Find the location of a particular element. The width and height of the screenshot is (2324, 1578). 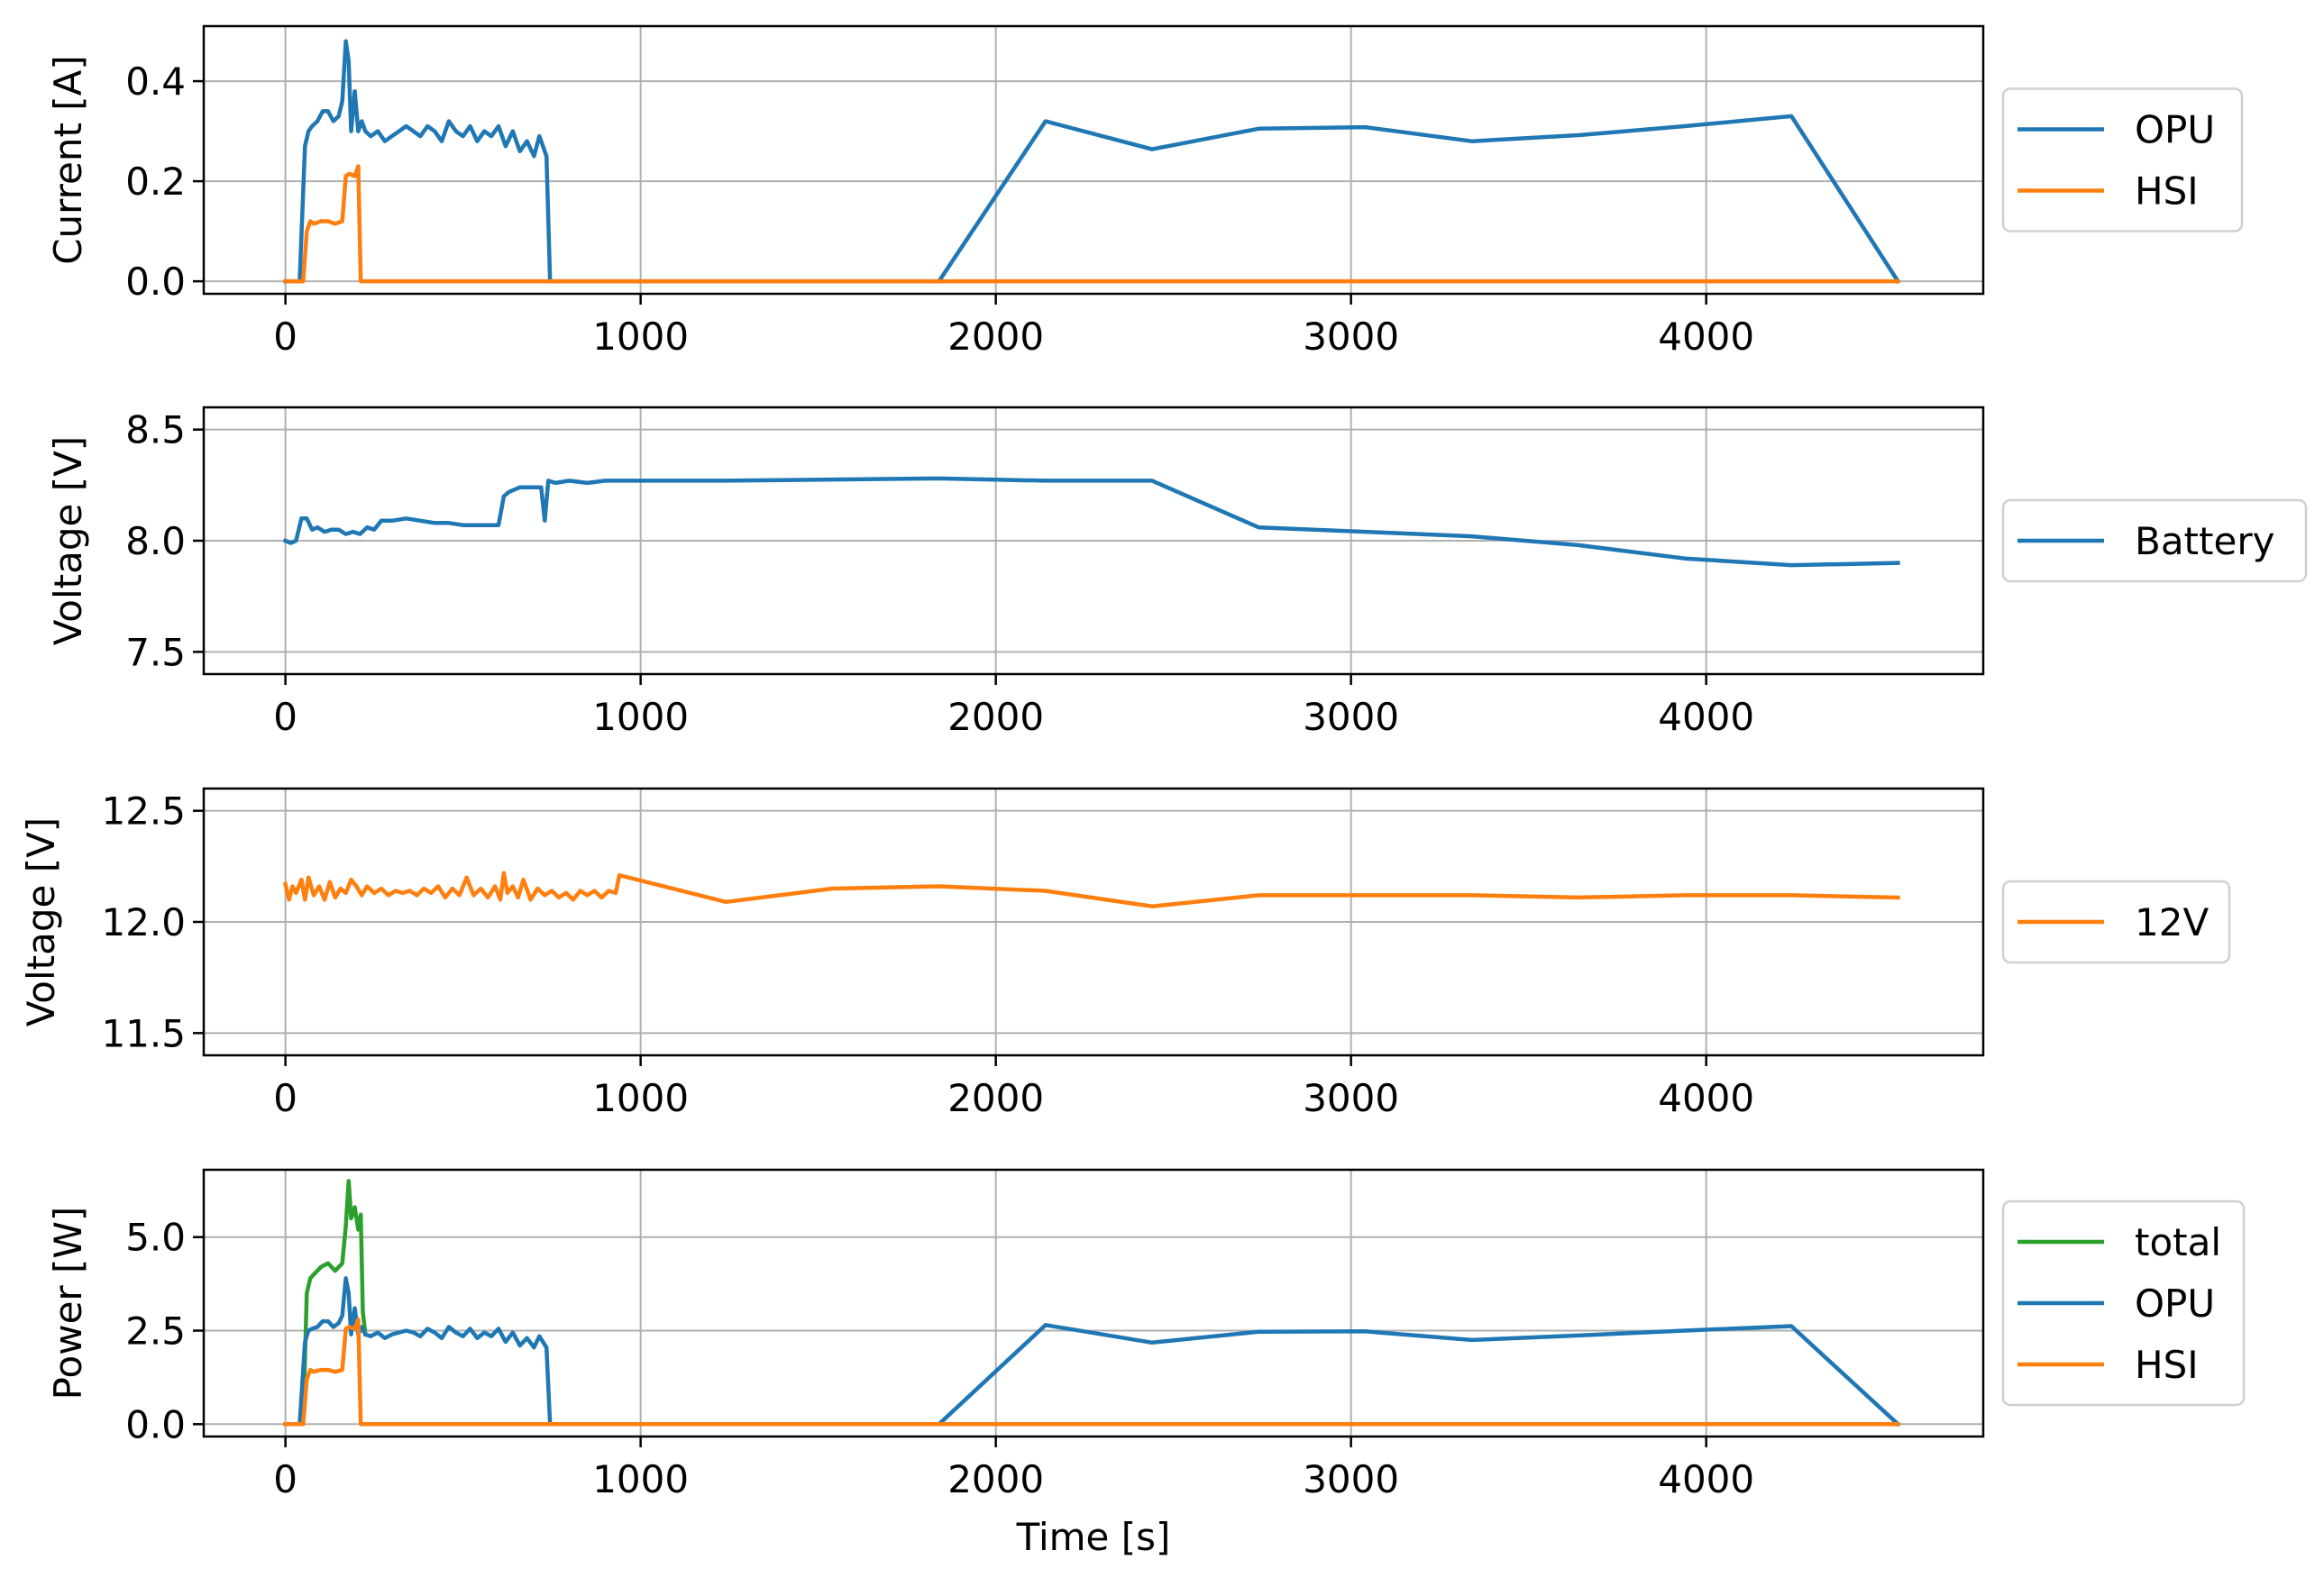

y-tick-label: 8.0 is located at coordinates (155, 541).